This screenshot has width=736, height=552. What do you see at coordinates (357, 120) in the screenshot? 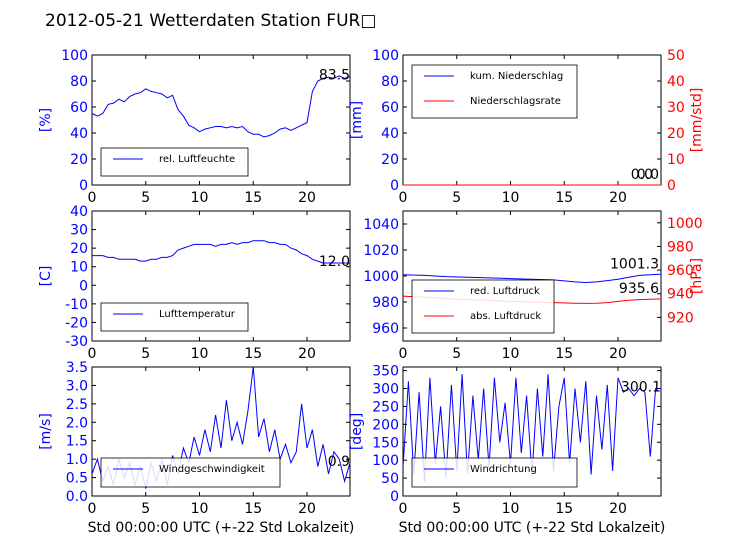
I see `y-axis-label: [mm]` at bounding box center [357, 120].